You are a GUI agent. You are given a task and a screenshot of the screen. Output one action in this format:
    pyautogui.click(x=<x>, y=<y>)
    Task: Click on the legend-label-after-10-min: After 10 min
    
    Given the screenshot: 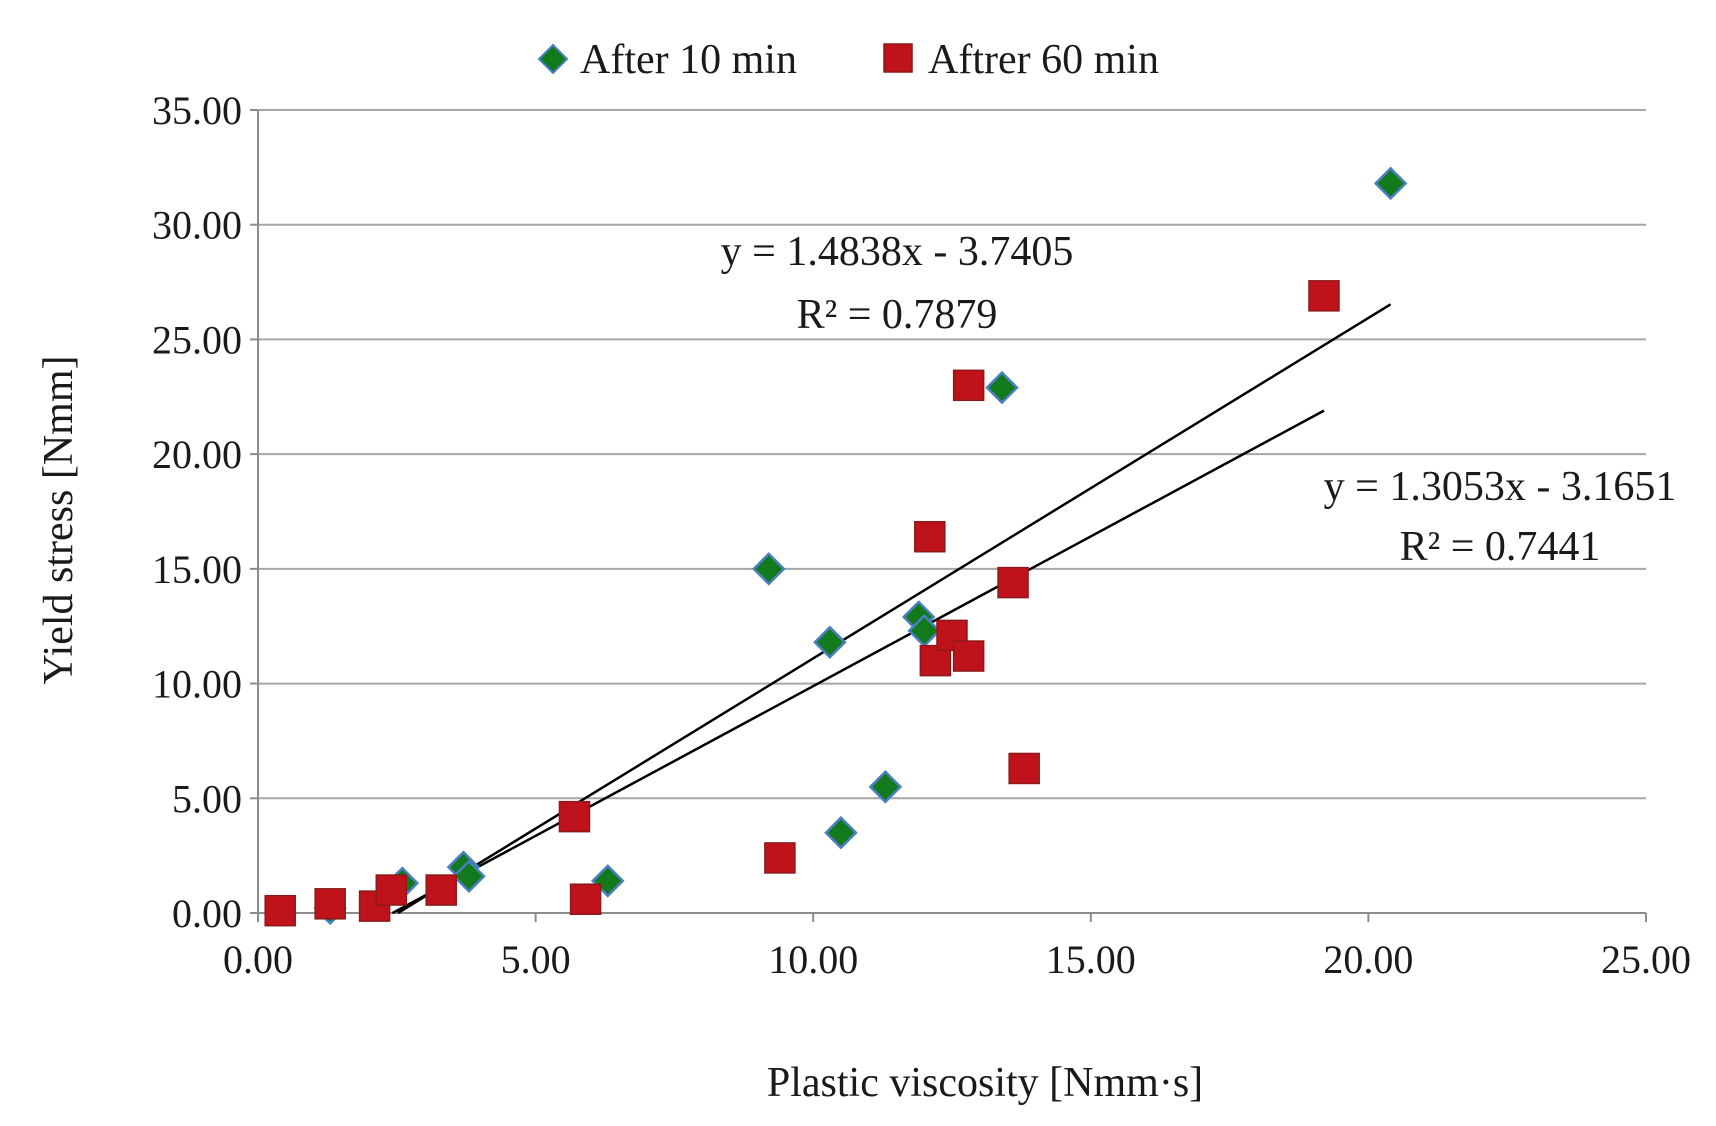 What is the action you would take?
    pyautogui.click(x=688, y=60)
    